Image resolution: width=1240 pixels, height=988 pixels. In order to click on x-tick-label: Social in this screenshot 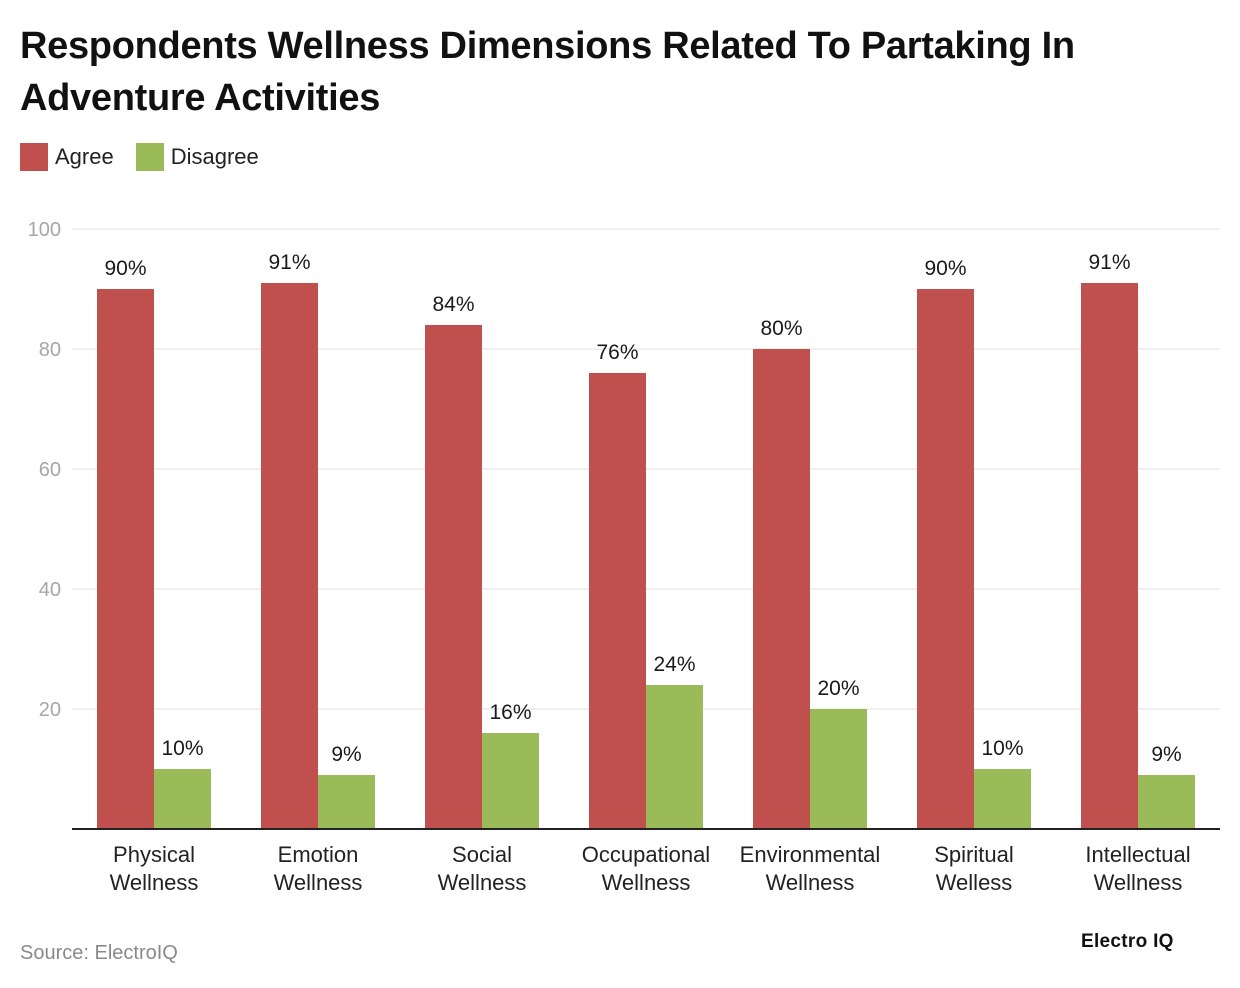, I will do `click(482, 854)`.